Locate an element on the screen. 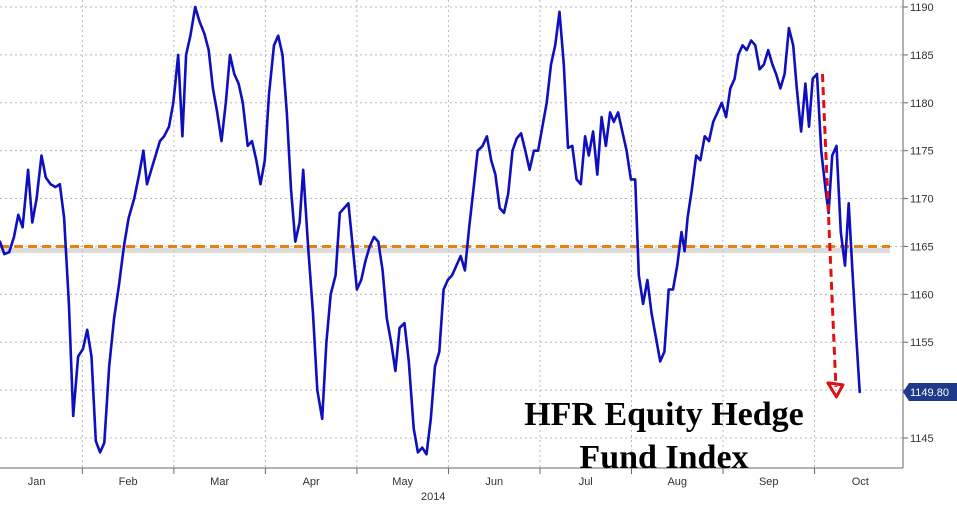 The height and width of the screenshot is (505, 957). x-tick-labels: Jan Feb Mar Apr May Jun Jul Aug Sep Oct is located at coordinates (448, 478).